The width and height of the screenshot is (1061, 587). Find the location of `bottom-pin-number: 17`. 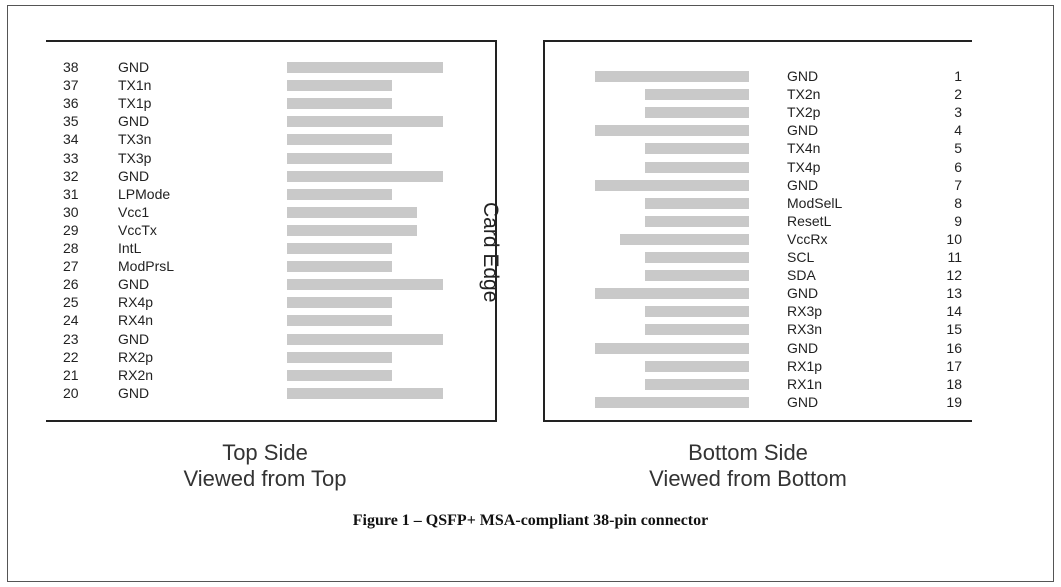

bottom-pin-number: 17 is located at coordinates (954, 365).